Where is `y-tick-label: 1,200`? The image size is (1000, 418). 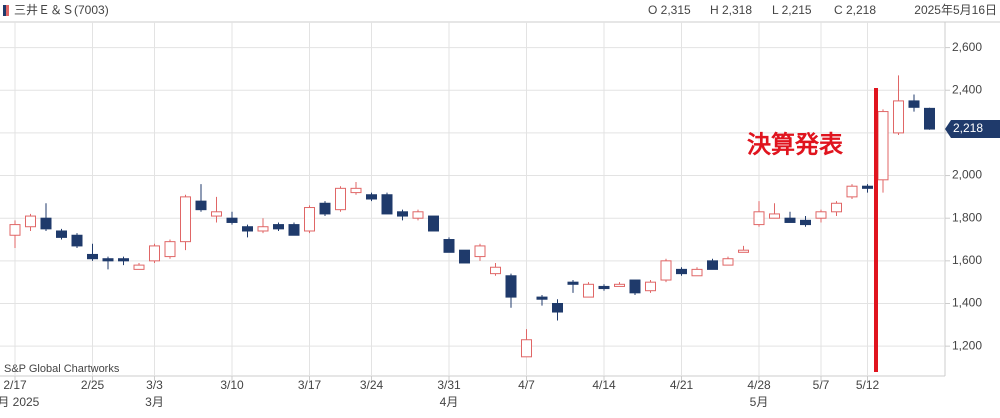
y-tick-label: 1,200 is located at coordinates (967, 345).